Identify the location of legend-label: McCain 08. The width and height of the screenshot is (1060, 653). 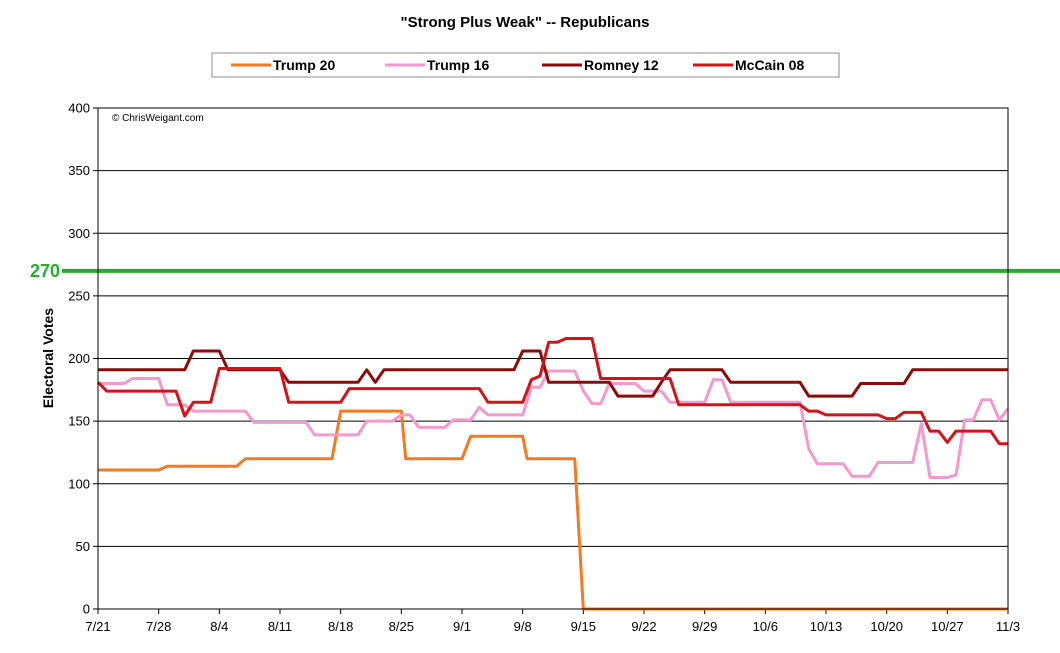
(769, 65).